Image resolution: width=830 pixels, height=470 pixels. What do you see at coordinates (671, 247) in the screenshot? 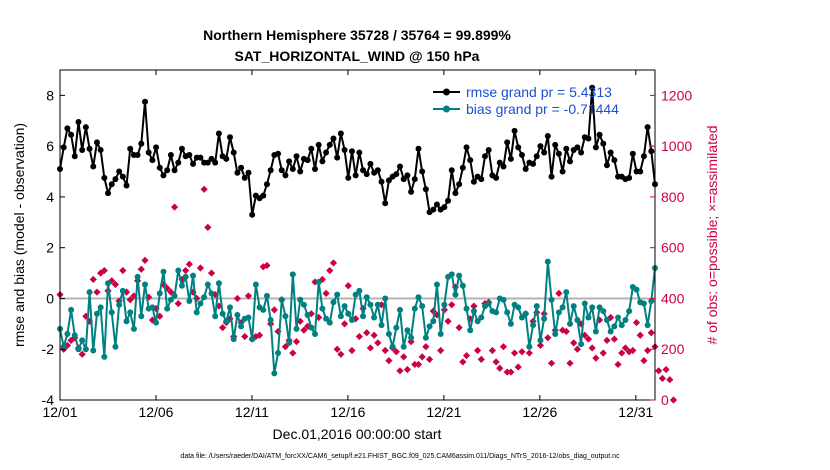
I see `y-axis-right-ticks: 0 200 400 600 800 1000 1200` at bounding box center [671, 247].